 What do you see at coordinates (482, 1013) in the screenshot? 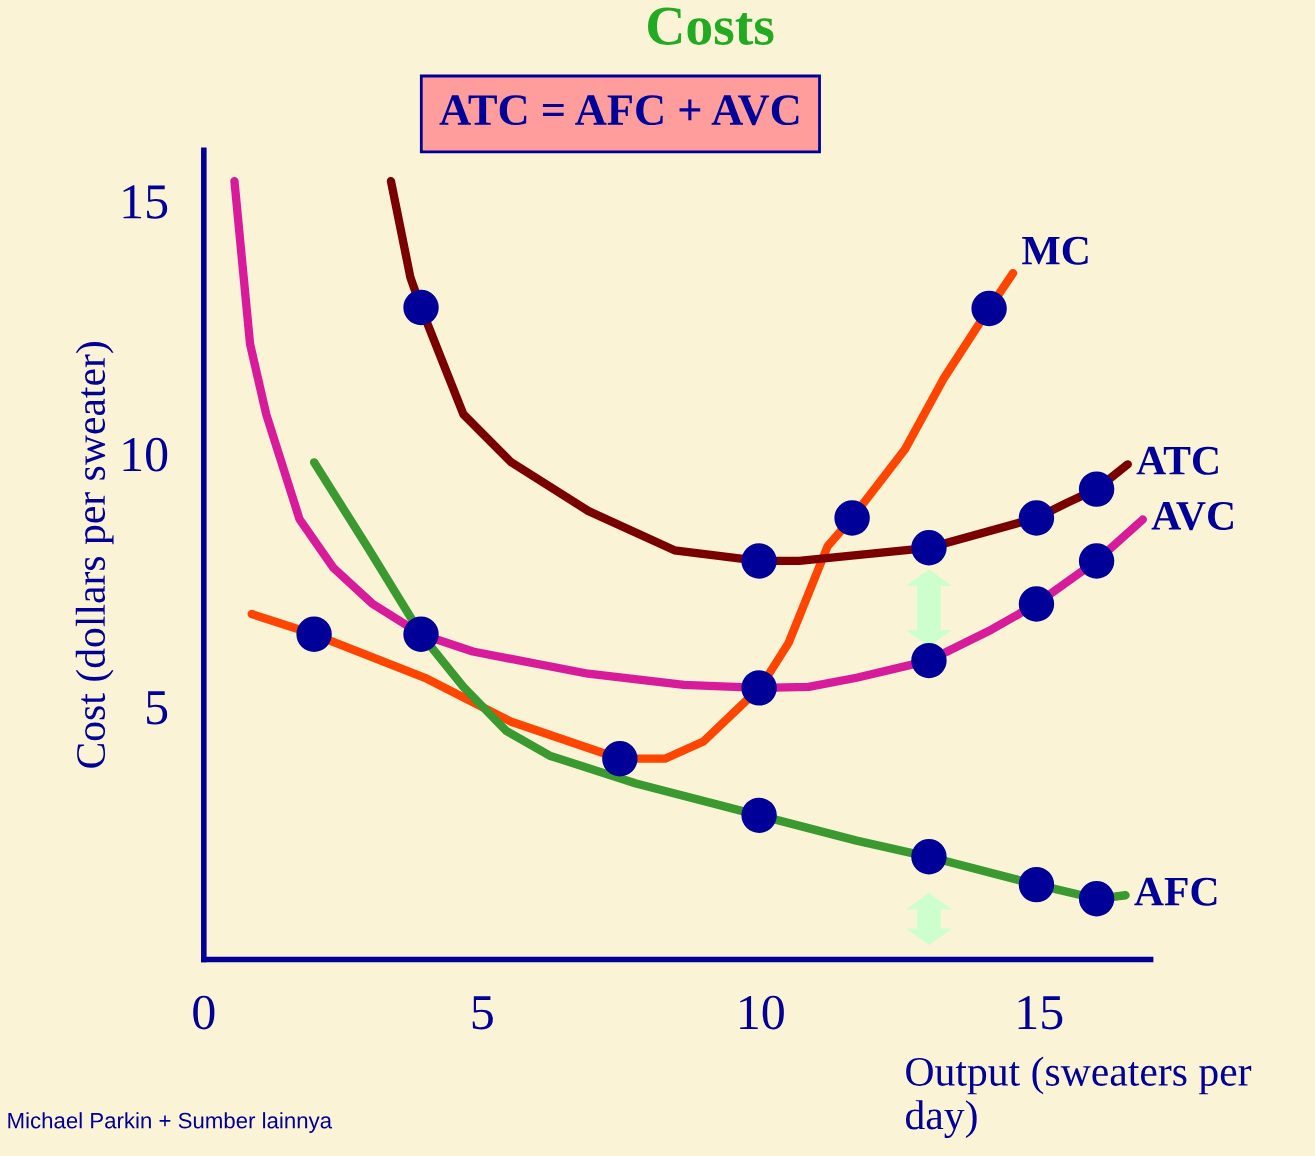
I see `x-tick-label: 5` at bounding box center [482, 1013].